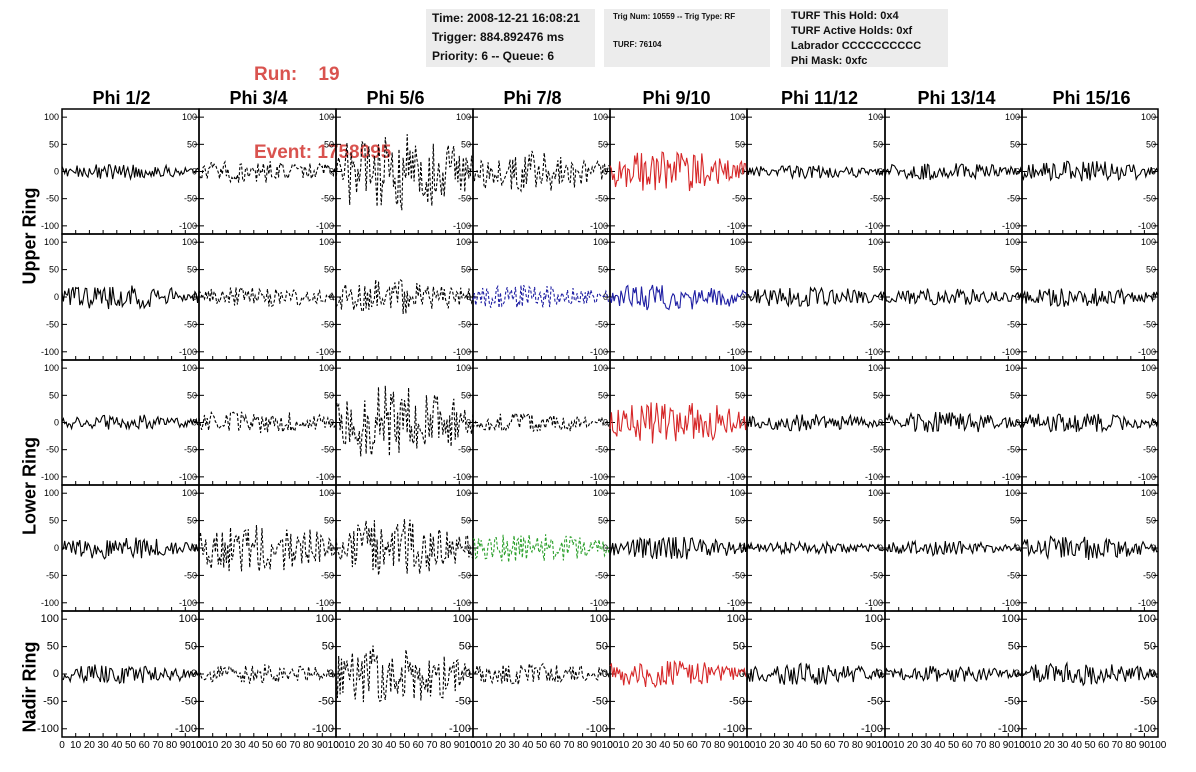  Describe the element at coordinates (283, 152) in the screenshot. I see `event-label: Event:` at that location.